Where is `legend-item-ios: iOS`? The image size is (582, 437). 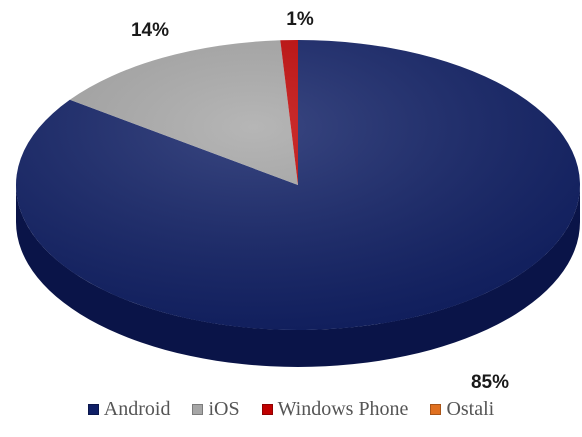
legend-item-ios: iOS is located at coordinates (216, 409).